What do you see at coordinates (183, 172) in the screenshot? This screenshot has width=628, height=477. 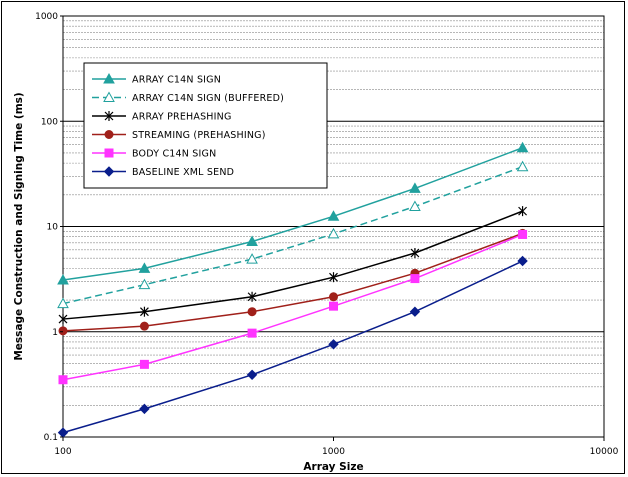 I see `legend-label: BASELINE XML SEND` at bounding box center [183, 172].